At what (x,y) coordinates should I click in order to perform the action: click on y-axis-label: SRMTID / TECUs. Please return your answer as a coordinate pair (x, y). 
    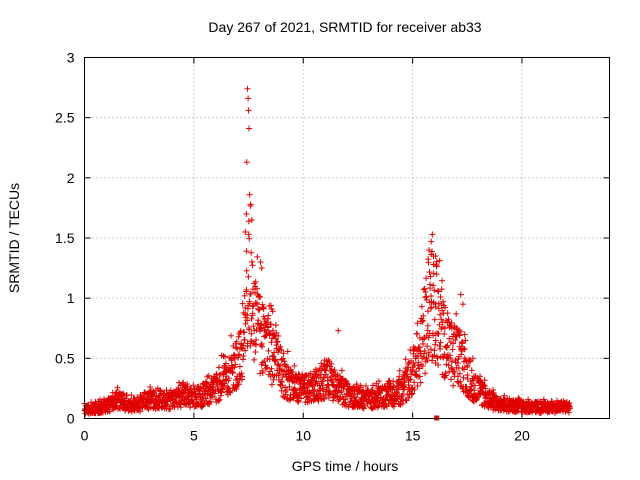
    Looking at the image, I should click on (14, 238).